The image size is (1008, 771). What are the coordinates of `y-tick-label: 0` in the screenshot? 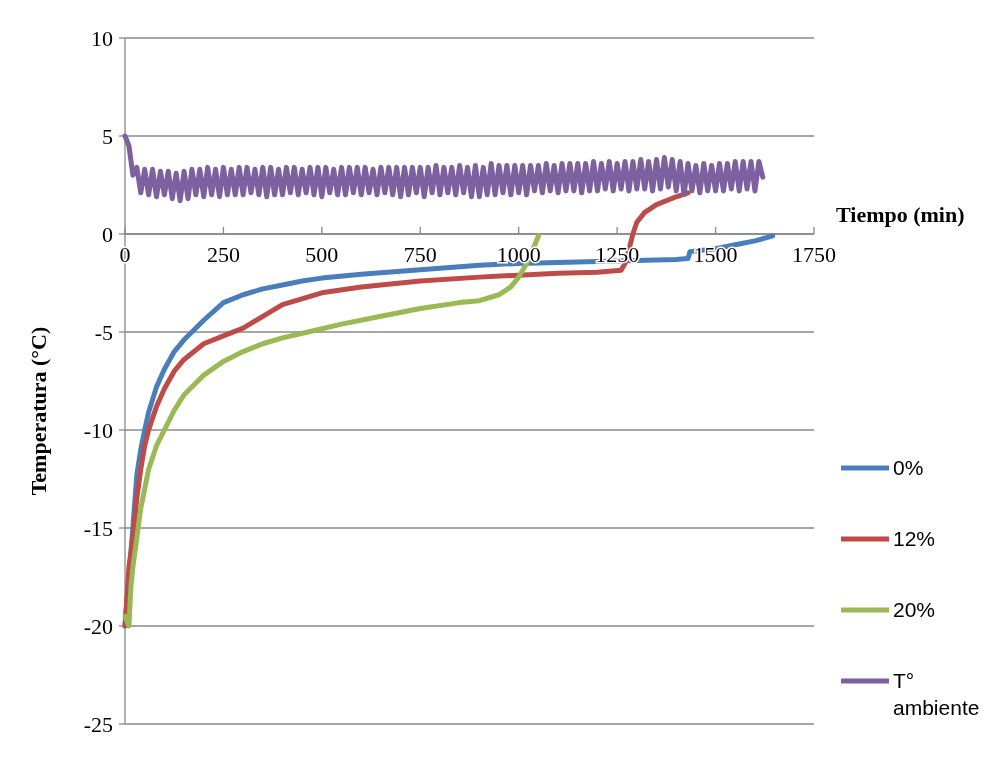 It's located at (107, 234).